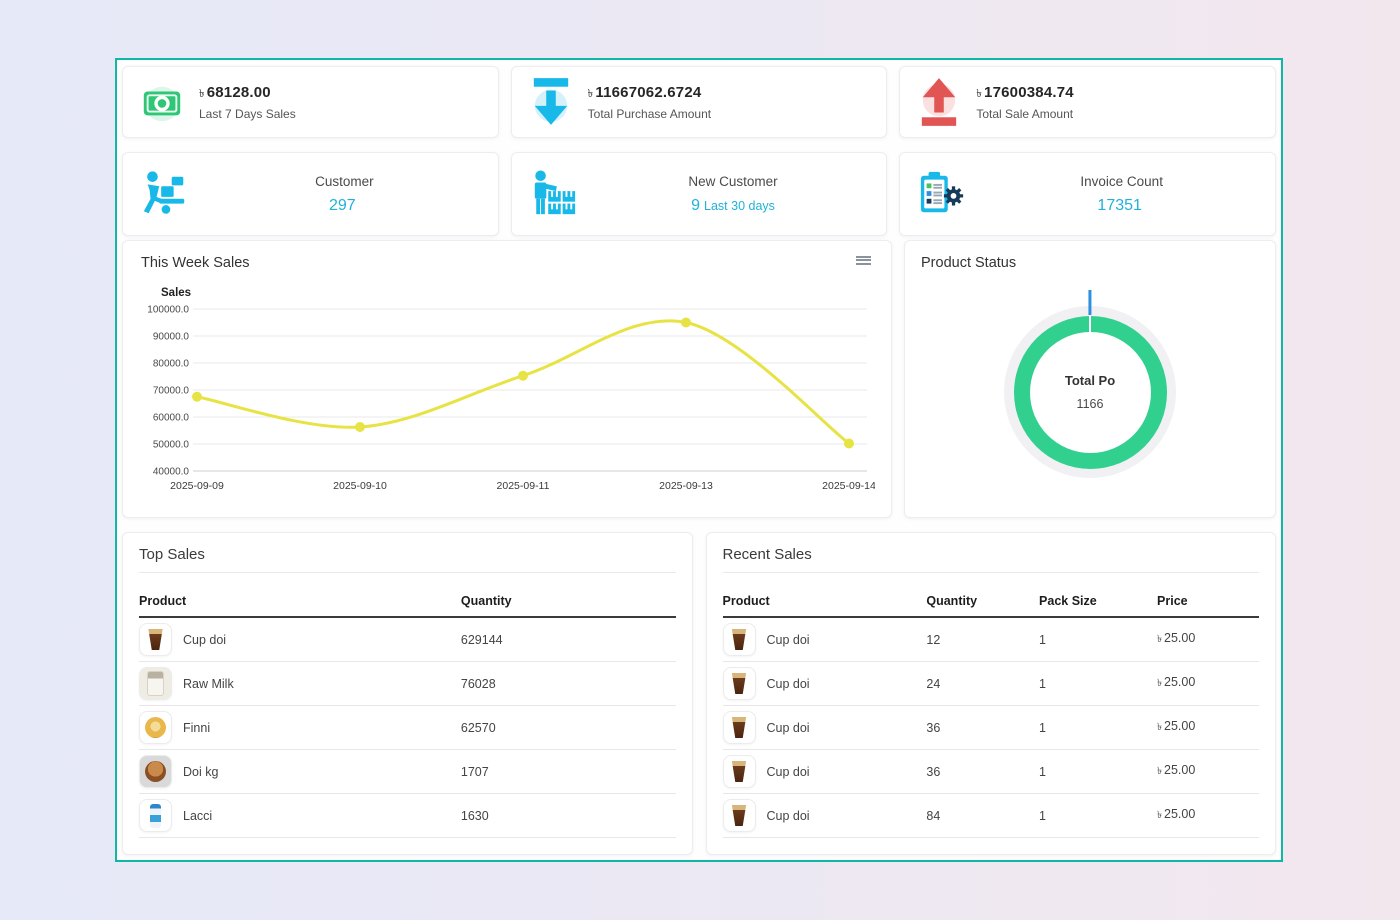 The width and height of the screenshot is (1400, 920). Describe the element at coordinates (407, 771) in the screenshot. I see `table-row: Doi kg 1707` at that location.